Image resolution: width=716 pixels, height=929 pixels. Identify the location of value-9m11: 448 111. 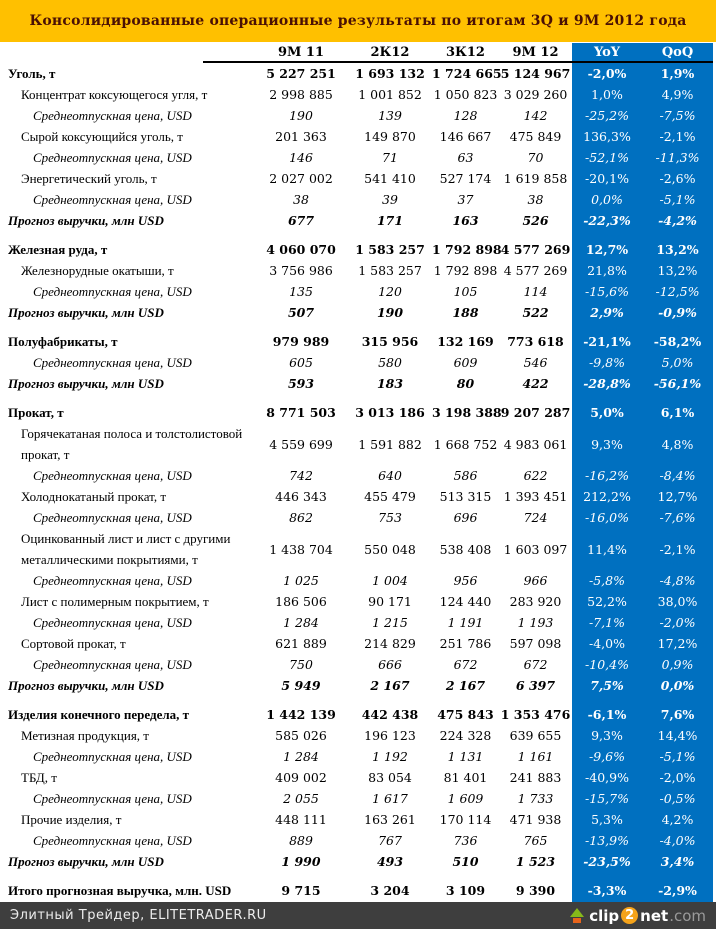
(301, 819).